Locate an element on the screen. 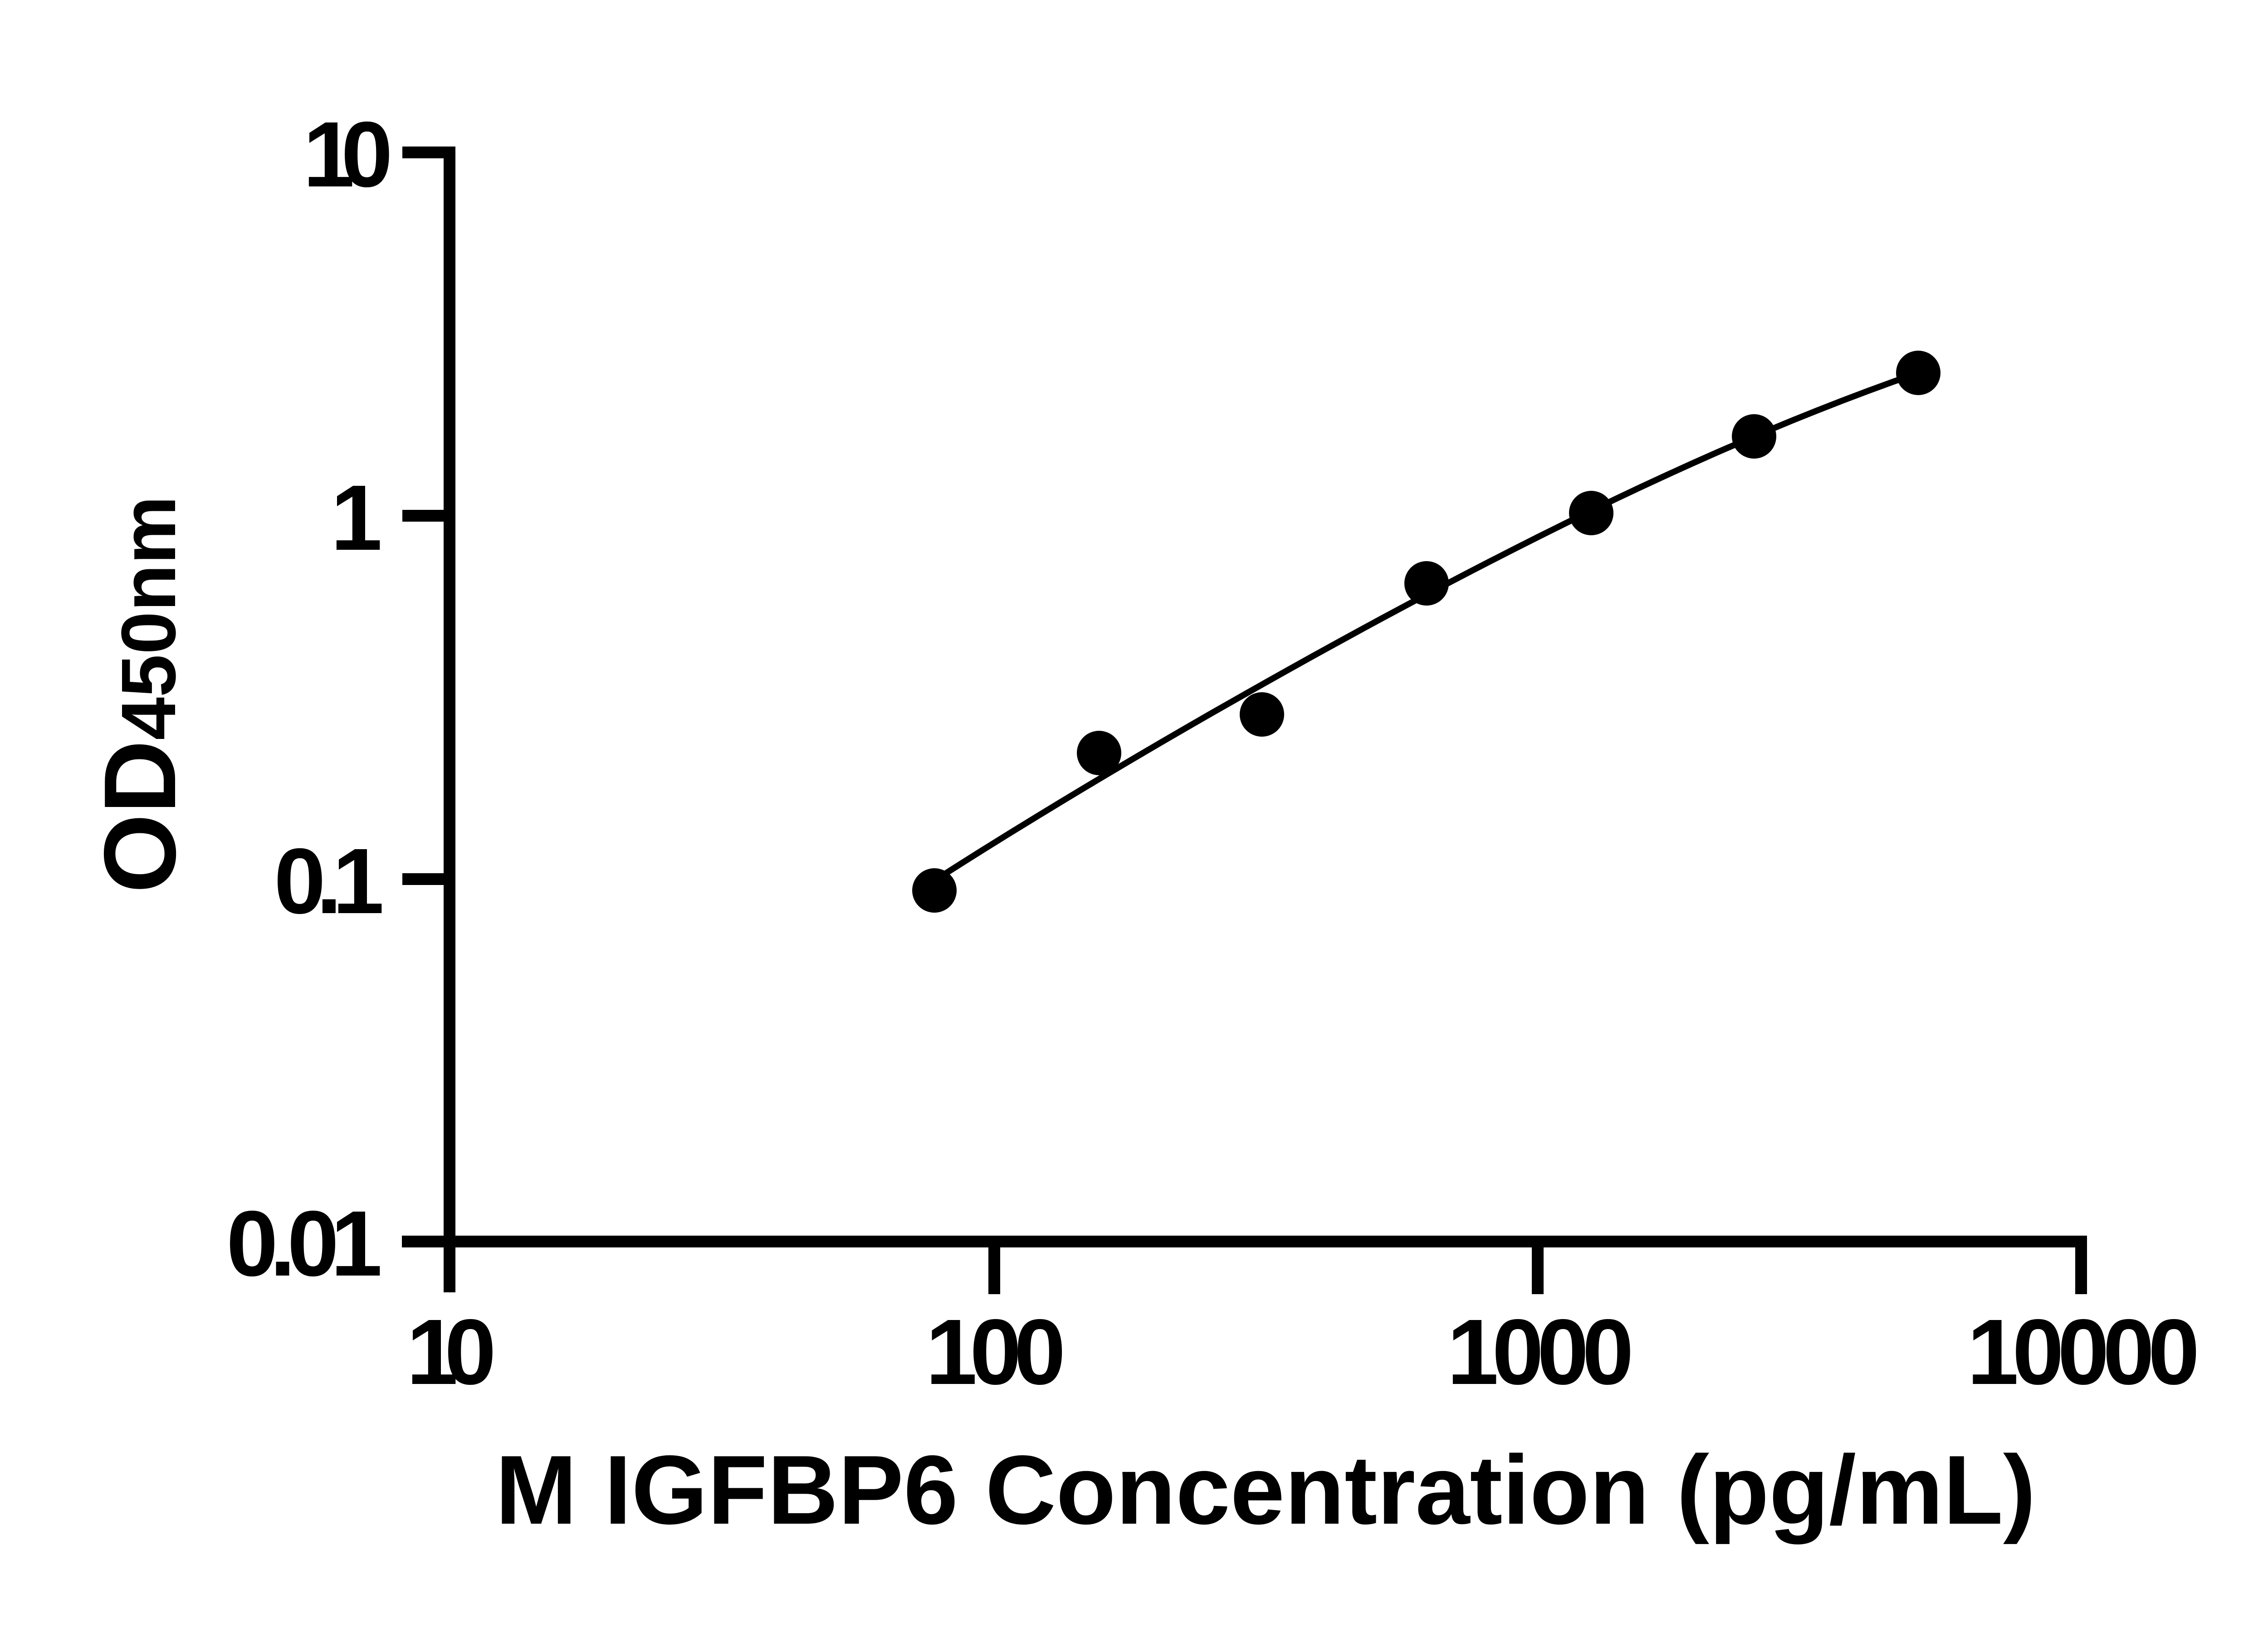  svg-text: 1 is located at coordinates (357, 518).